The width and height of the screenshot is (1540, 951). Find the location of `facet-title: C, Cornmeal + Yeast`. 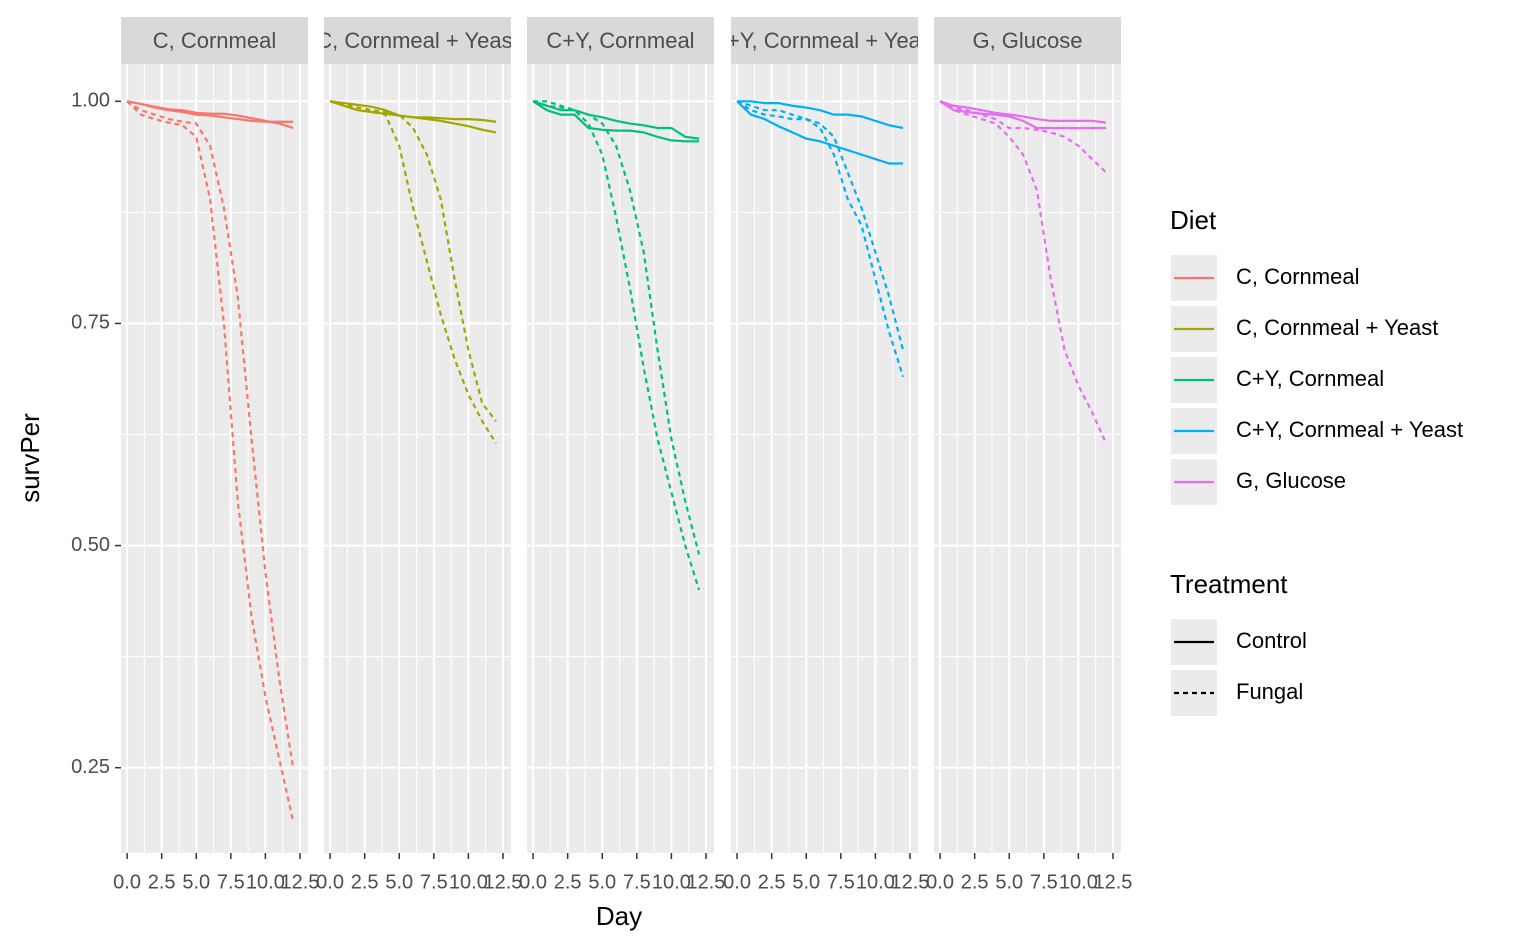

facet-title: C, Cornmeal + Yeast is located at coordinates (417, 40).